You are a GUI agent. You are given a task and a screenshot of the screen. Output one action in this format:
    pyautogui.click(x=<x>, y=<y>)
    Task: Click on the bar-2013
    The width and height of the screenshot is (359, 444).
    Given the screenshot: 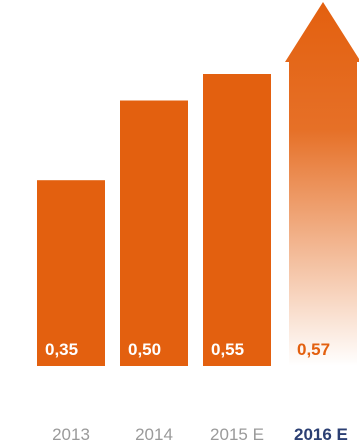 What is the action you would take?
    pyautogui.click(x=71, y=273)
    